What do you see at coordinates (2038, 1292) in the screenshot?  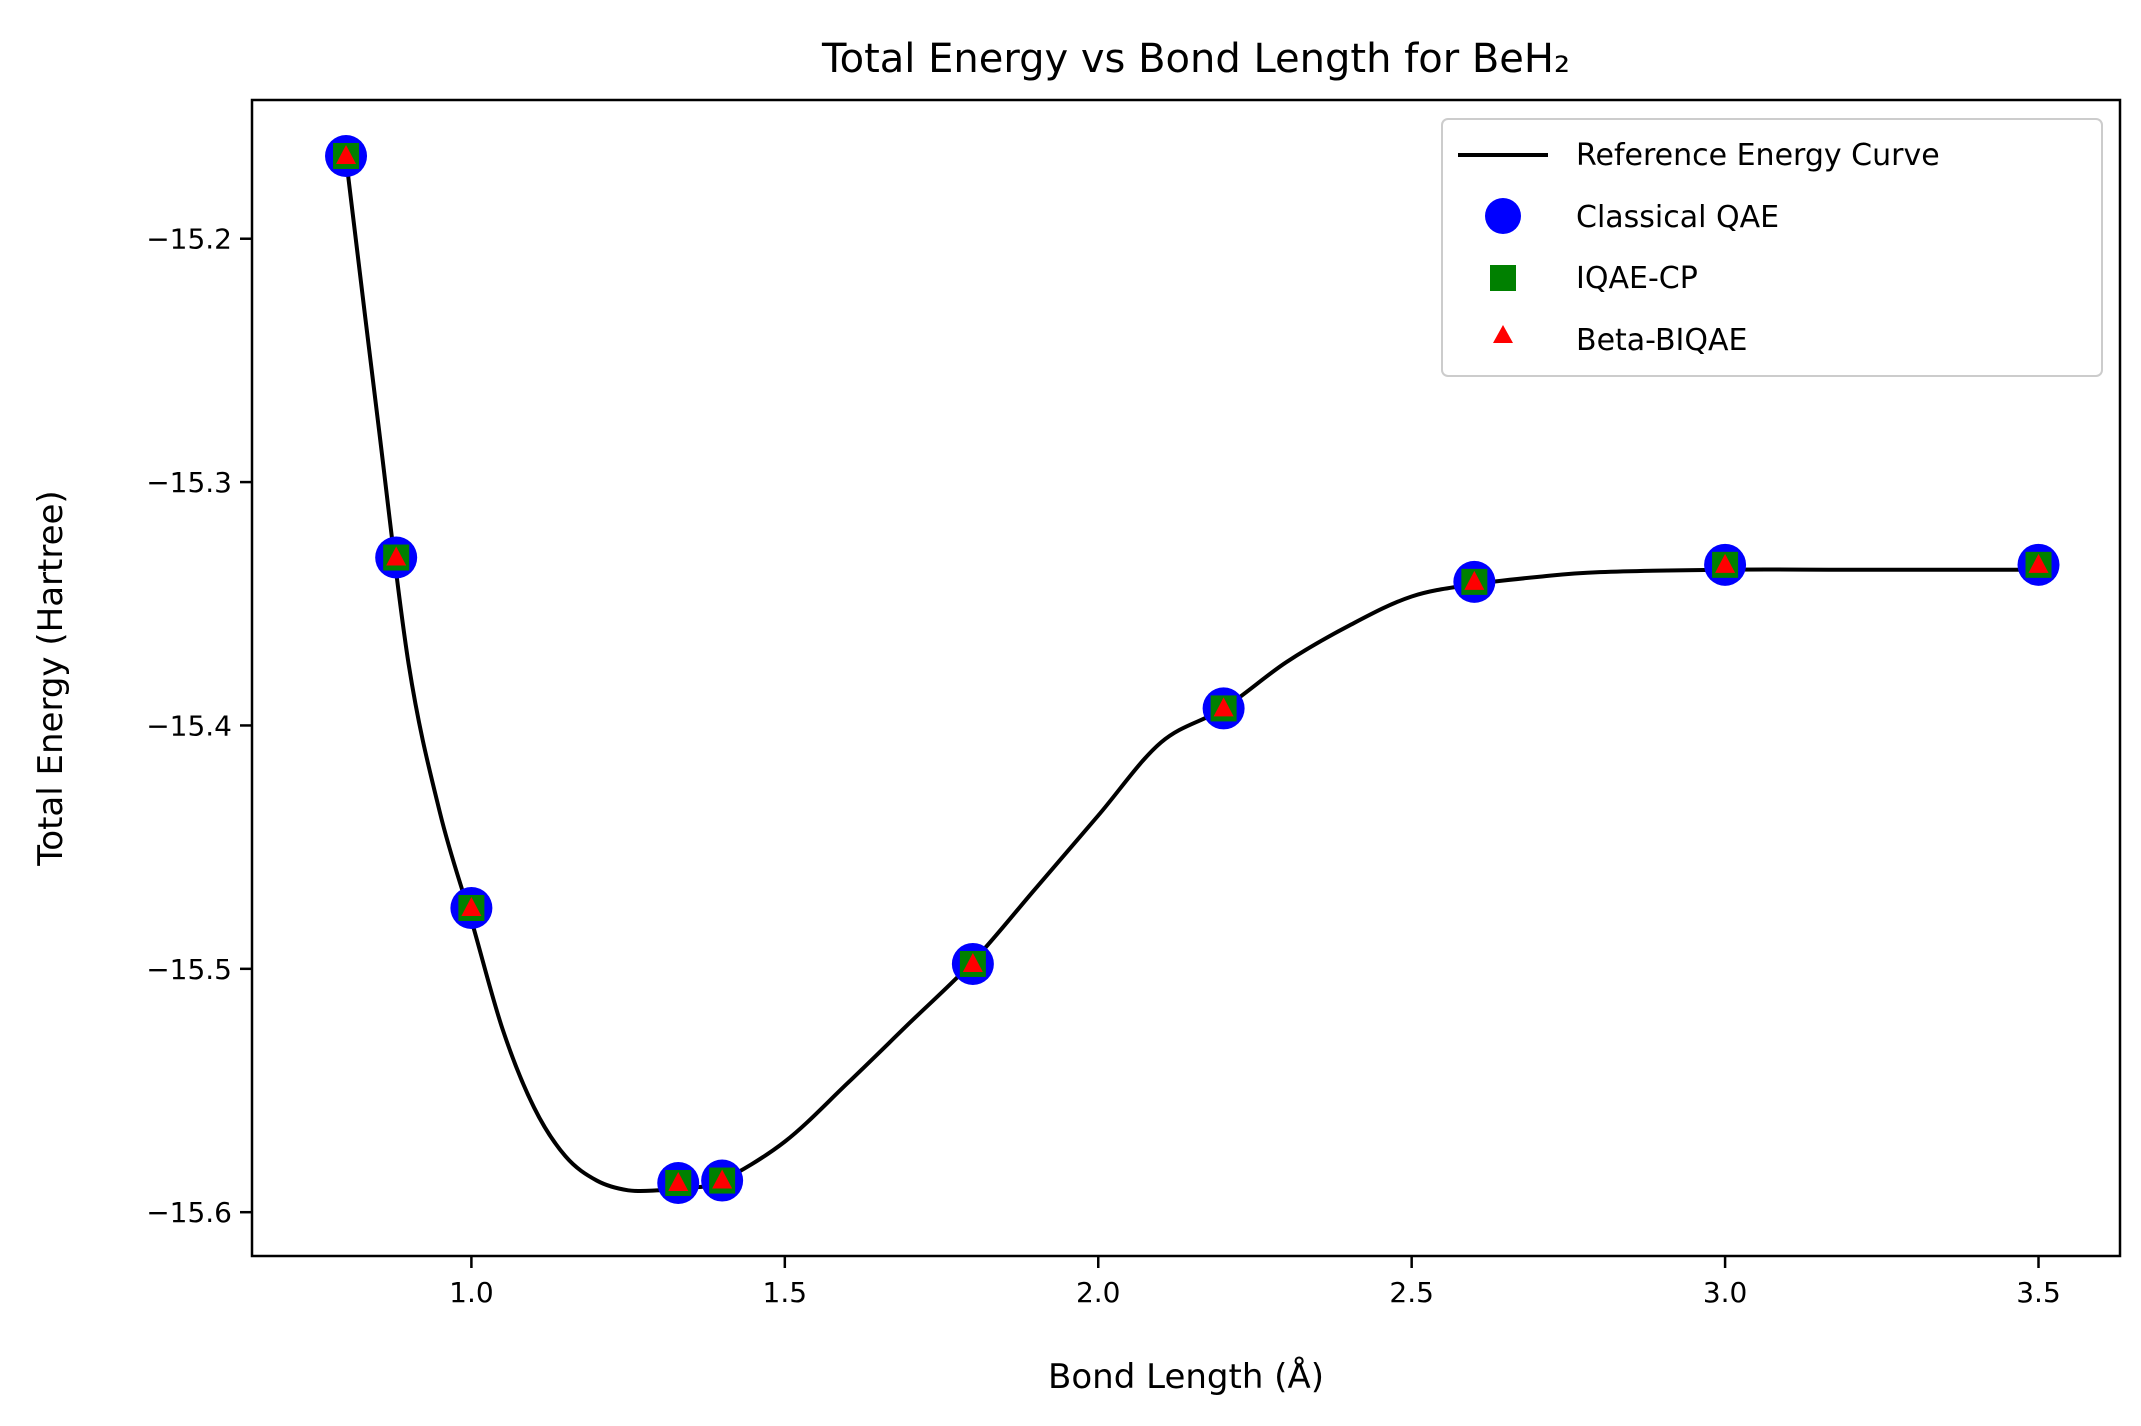 I see `x-tick-label: 3.5` at bounding box center [2038, 1292].